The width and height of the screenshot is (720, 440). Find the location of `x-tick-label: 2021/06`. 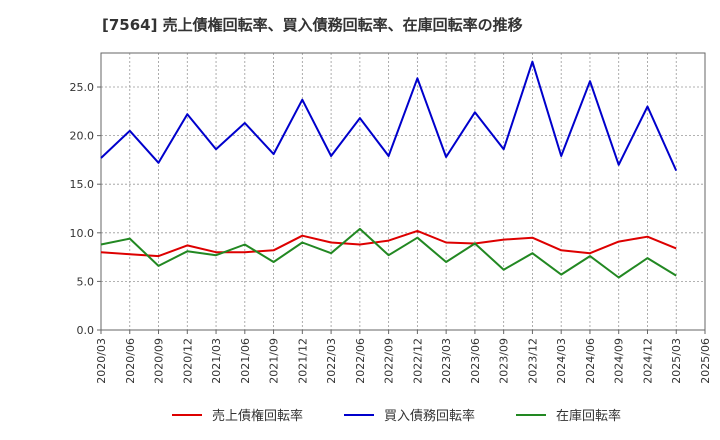

x-tick-label: 2021/06 is located at coordinates (245, 361).